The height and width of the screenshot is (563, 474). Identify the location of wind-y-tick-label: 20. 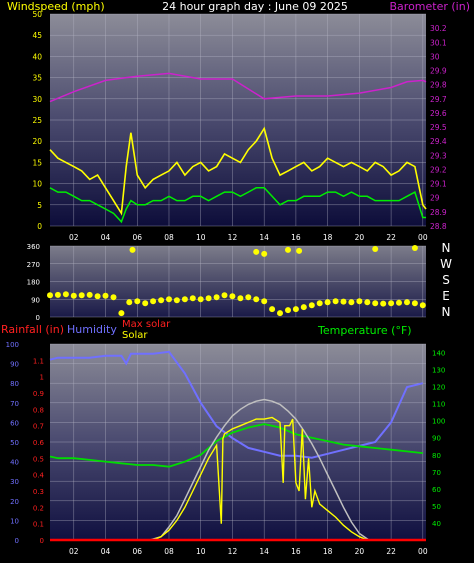
(37, 141).